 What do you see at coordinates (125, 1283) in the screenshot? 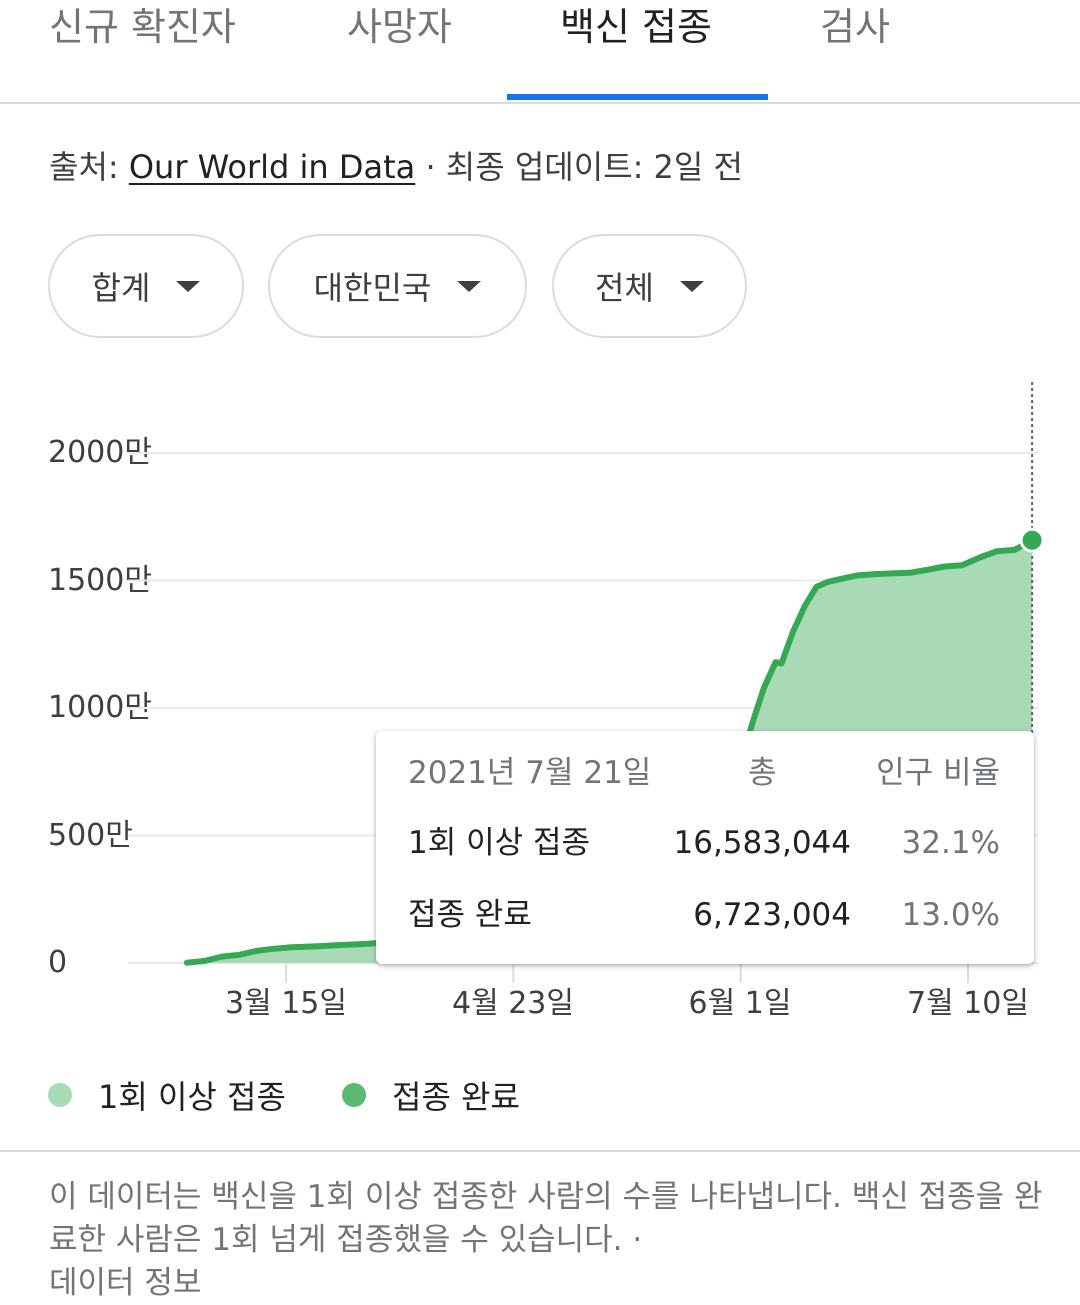
I see `data-info-link: 데이터 정보` at bounding box center [125, 1283].